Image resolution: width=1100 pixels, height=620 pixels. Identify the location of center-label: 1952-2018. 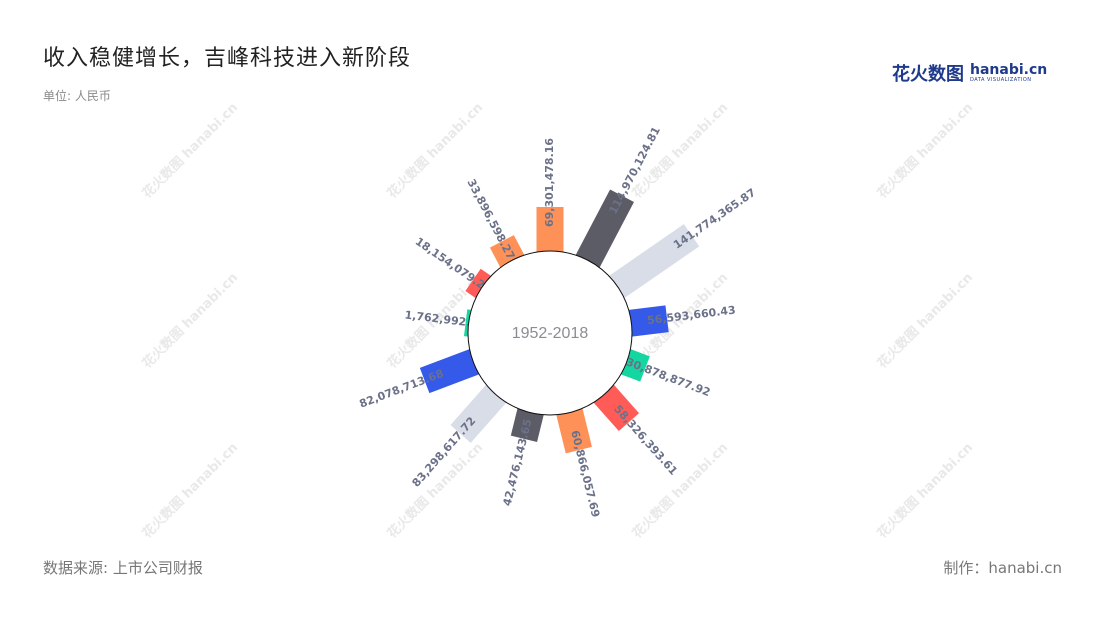
(550, 333).